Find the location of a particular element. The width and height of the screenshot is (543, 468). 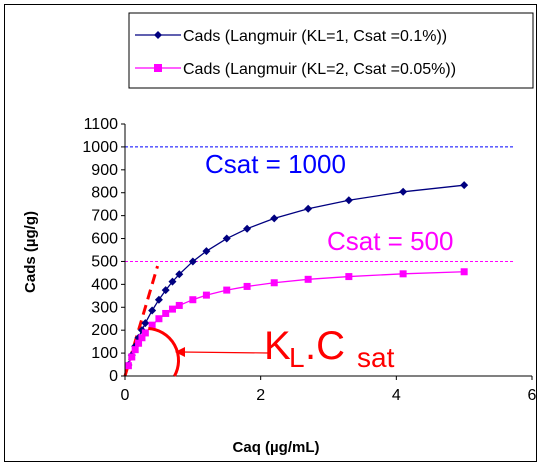

annotation-arrow is located at coordinates (225, 352).